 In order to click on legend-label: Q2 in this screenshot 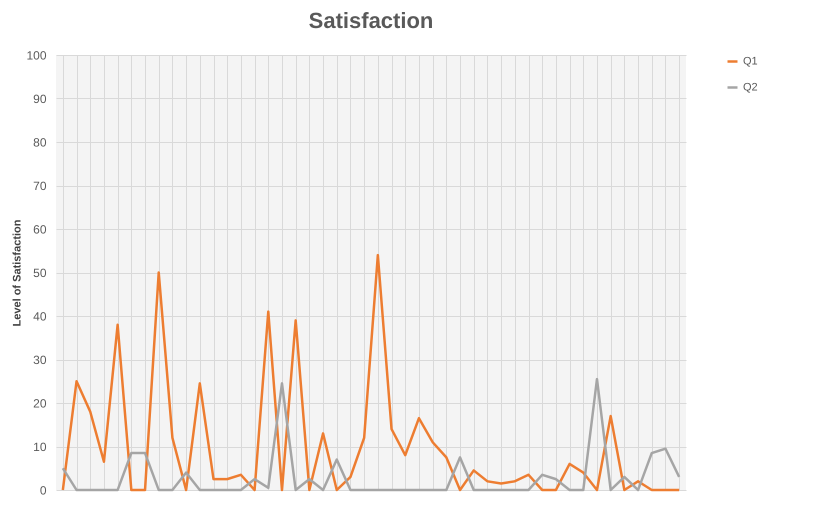, I will do `click(750, 88)`.